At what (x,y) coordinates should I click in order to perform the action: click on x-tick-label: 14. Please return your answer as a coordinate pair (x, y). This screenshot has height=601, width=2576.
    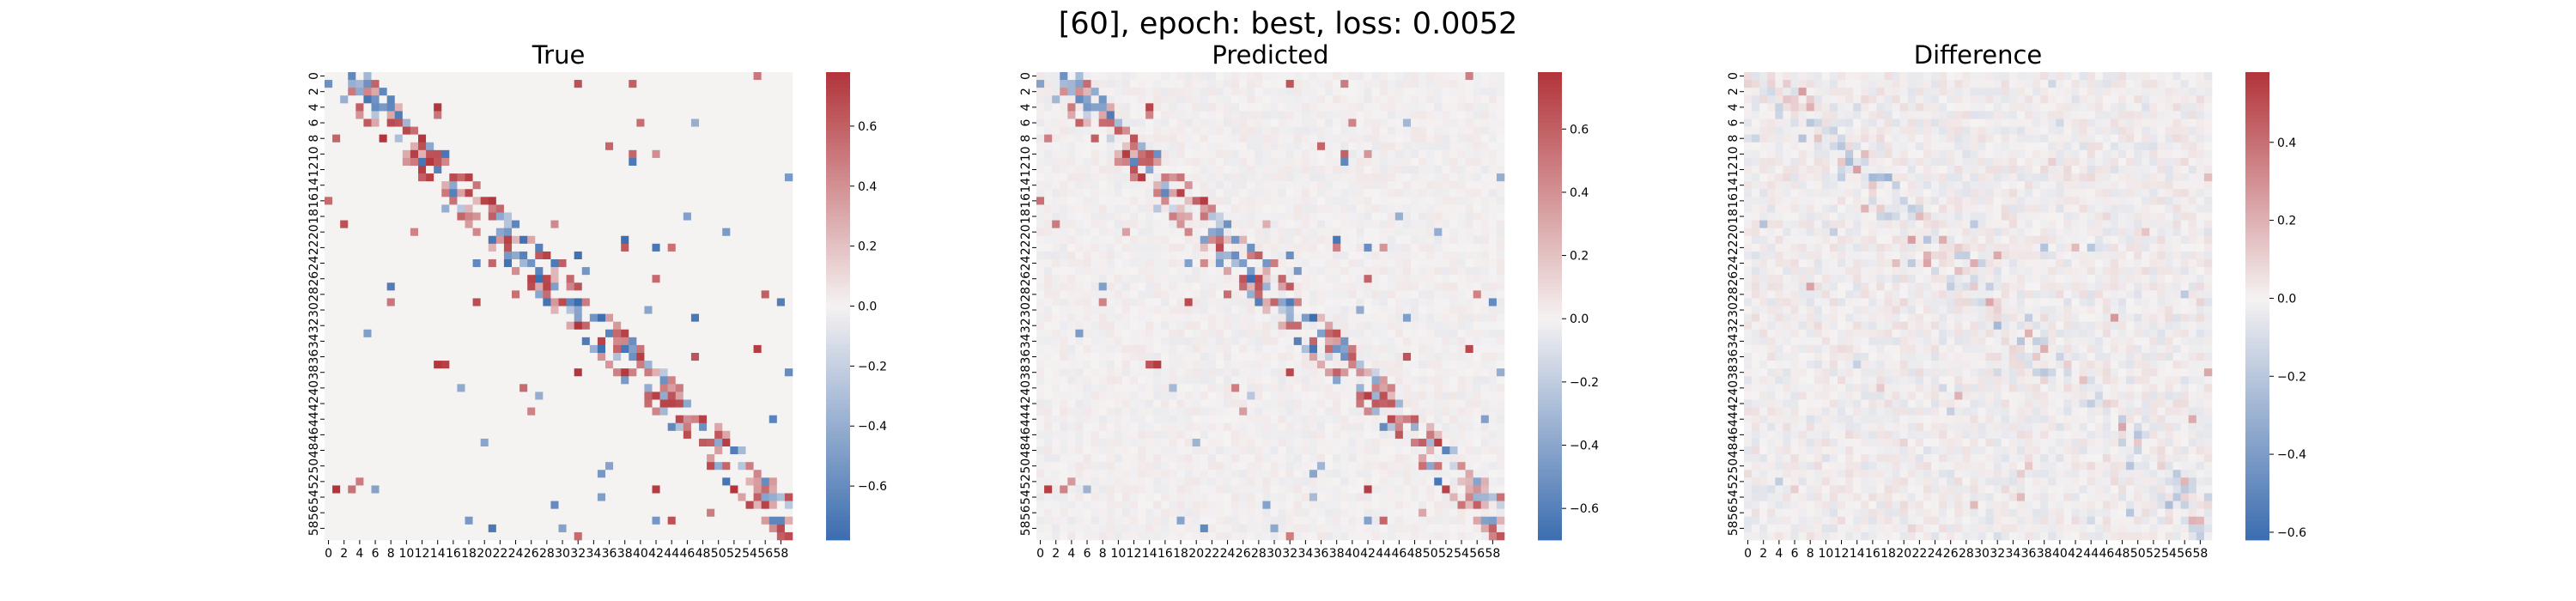
    Looking at the image, I should click on (438, 554).